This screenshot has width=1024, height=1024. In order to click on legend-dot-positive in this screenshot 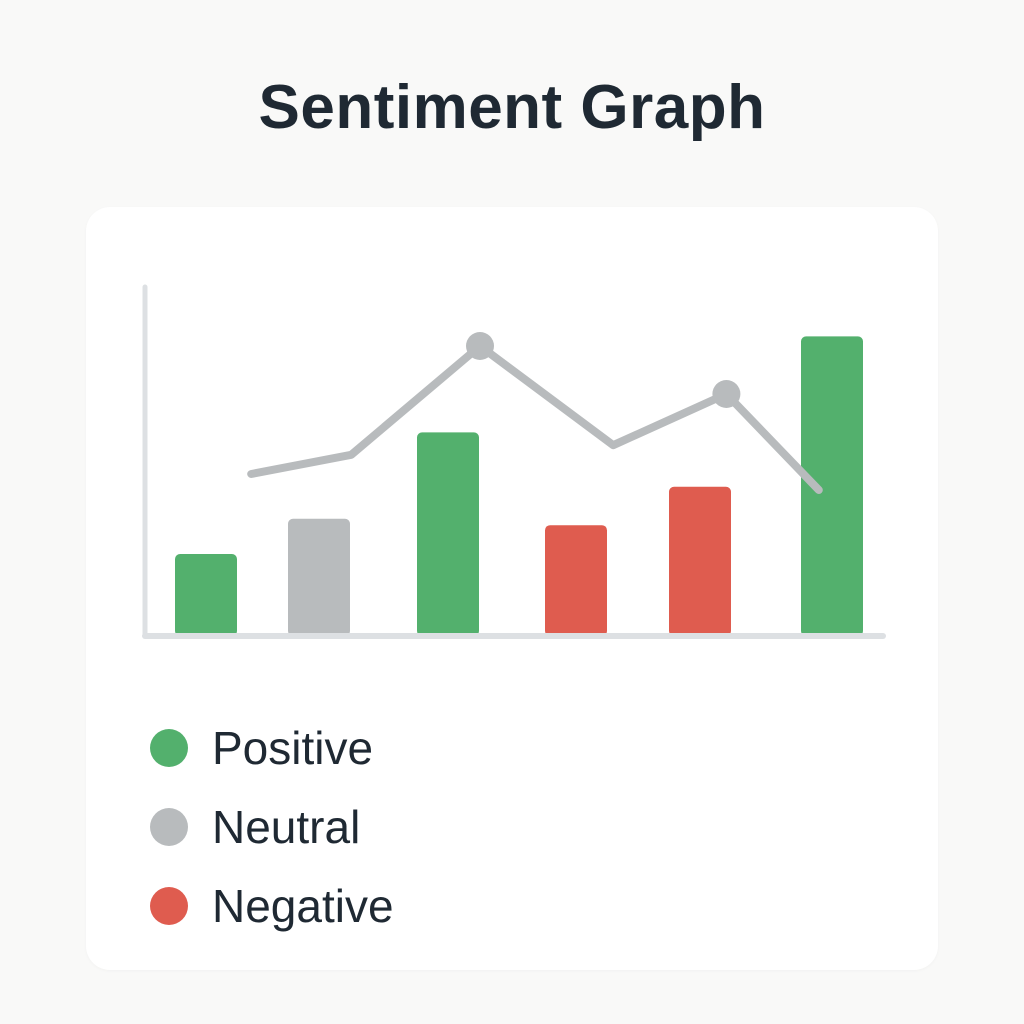, I will do `click(169, 747)`.